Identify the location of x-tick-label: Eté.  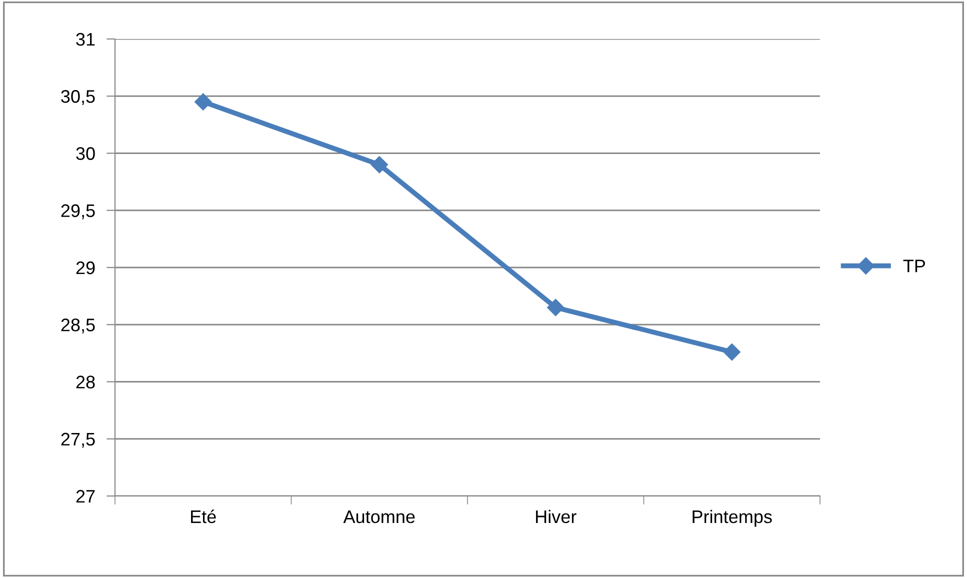
(203, 517).